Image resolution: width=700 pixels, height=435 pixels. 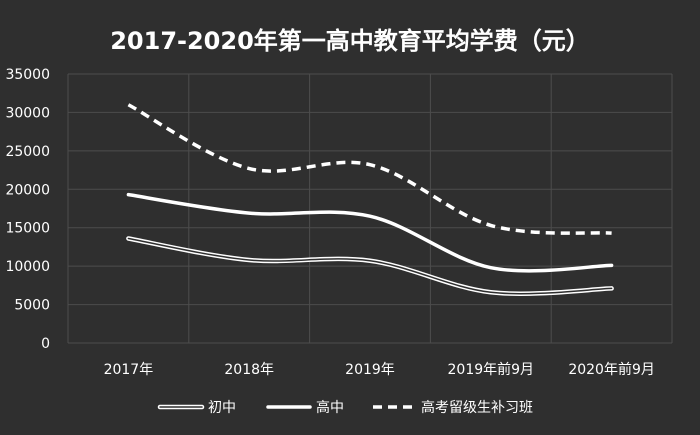 I want to click on series-line-0-inner, so click(x=370, y=266).